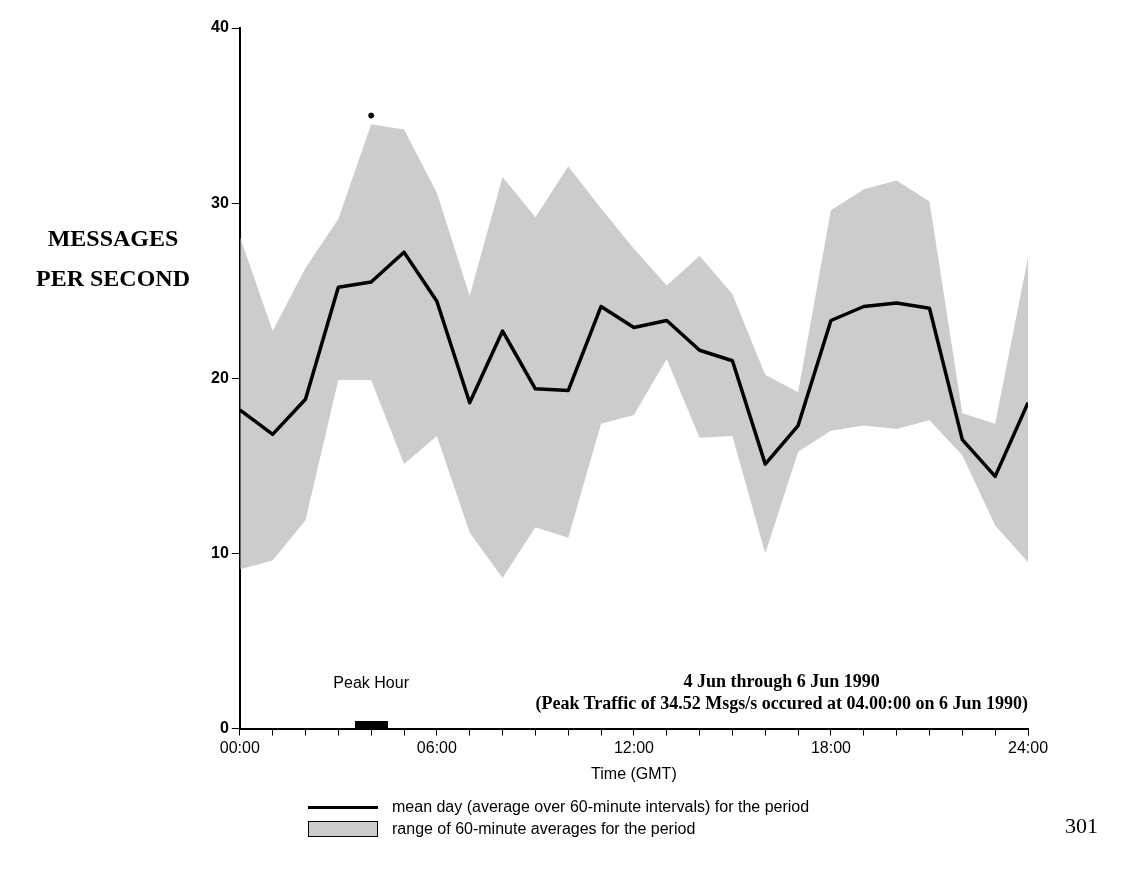  Describe the element at coordinates (1081, 826) in the screenshot. I see `text: 301` at that location.